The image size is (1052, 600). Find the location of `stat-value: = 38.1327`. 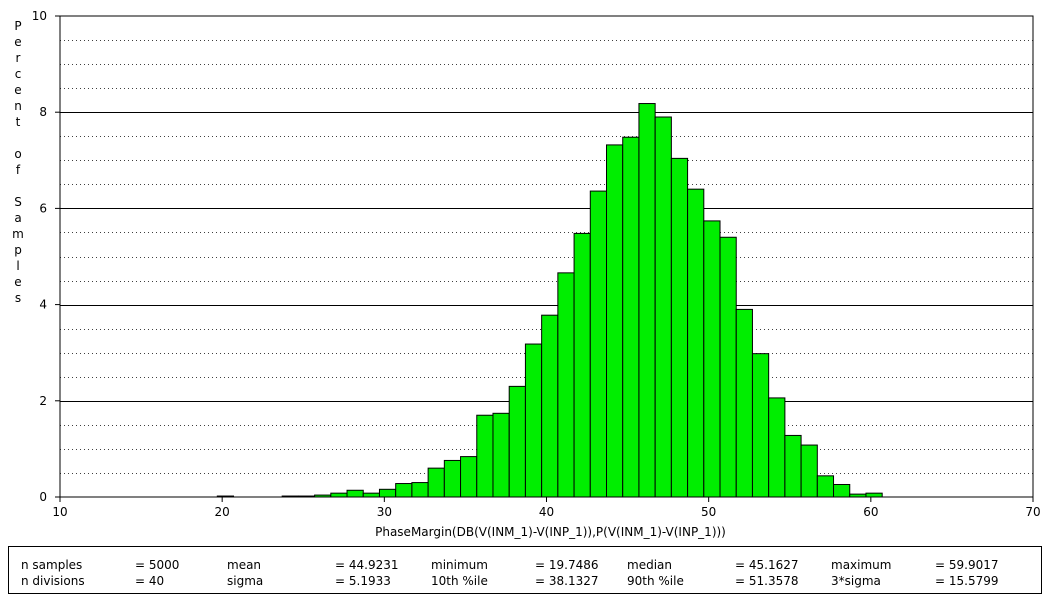

stat-value: = 38.1327 is located at coordinates (567, 581).